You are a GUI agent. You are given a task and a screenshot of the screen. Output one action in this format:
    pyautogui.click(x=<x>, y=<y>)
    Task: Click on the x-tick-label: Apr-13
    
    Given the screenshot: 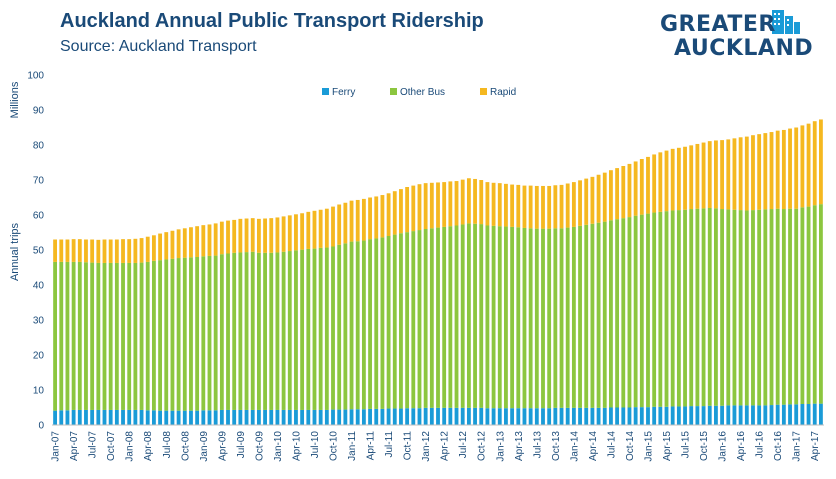 What is the action you would take?
    pyautogui.click(x=519, y=446)
    